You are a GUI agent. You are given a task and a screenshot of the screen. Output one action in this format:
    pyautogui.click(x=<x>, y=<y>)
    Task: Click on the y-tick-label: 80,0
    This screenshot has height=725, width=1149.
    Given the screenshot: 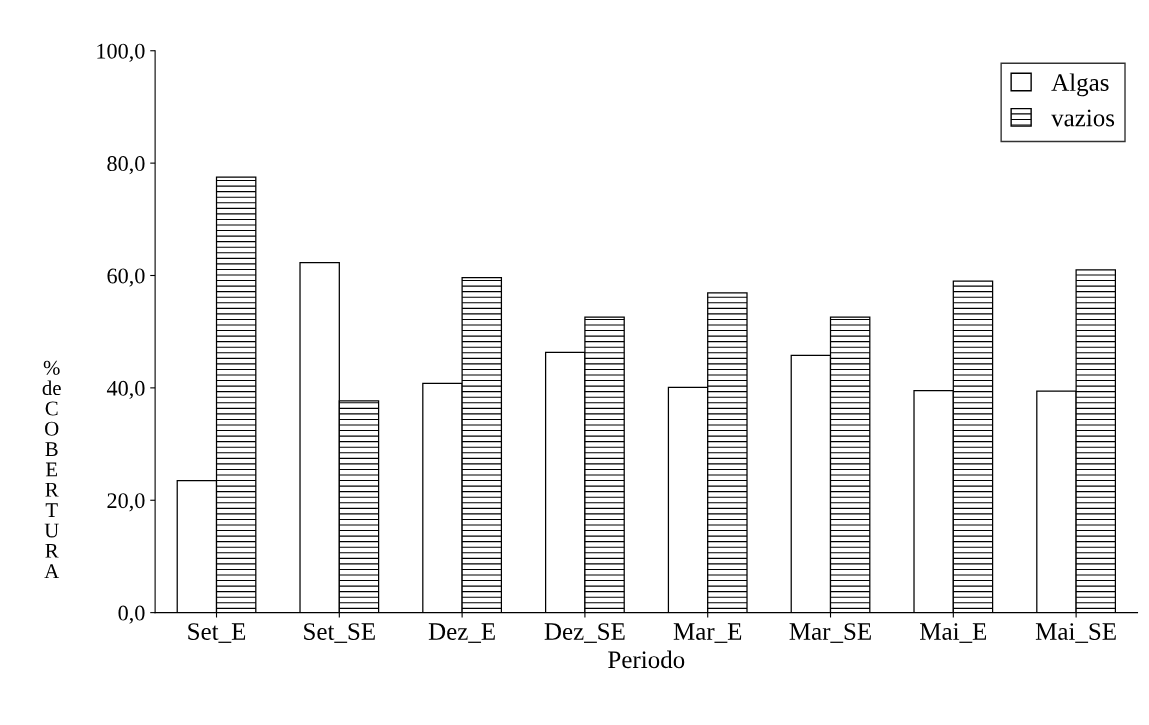 What is the action you would take?
    pyautogui.click(x=126, y=165)
    